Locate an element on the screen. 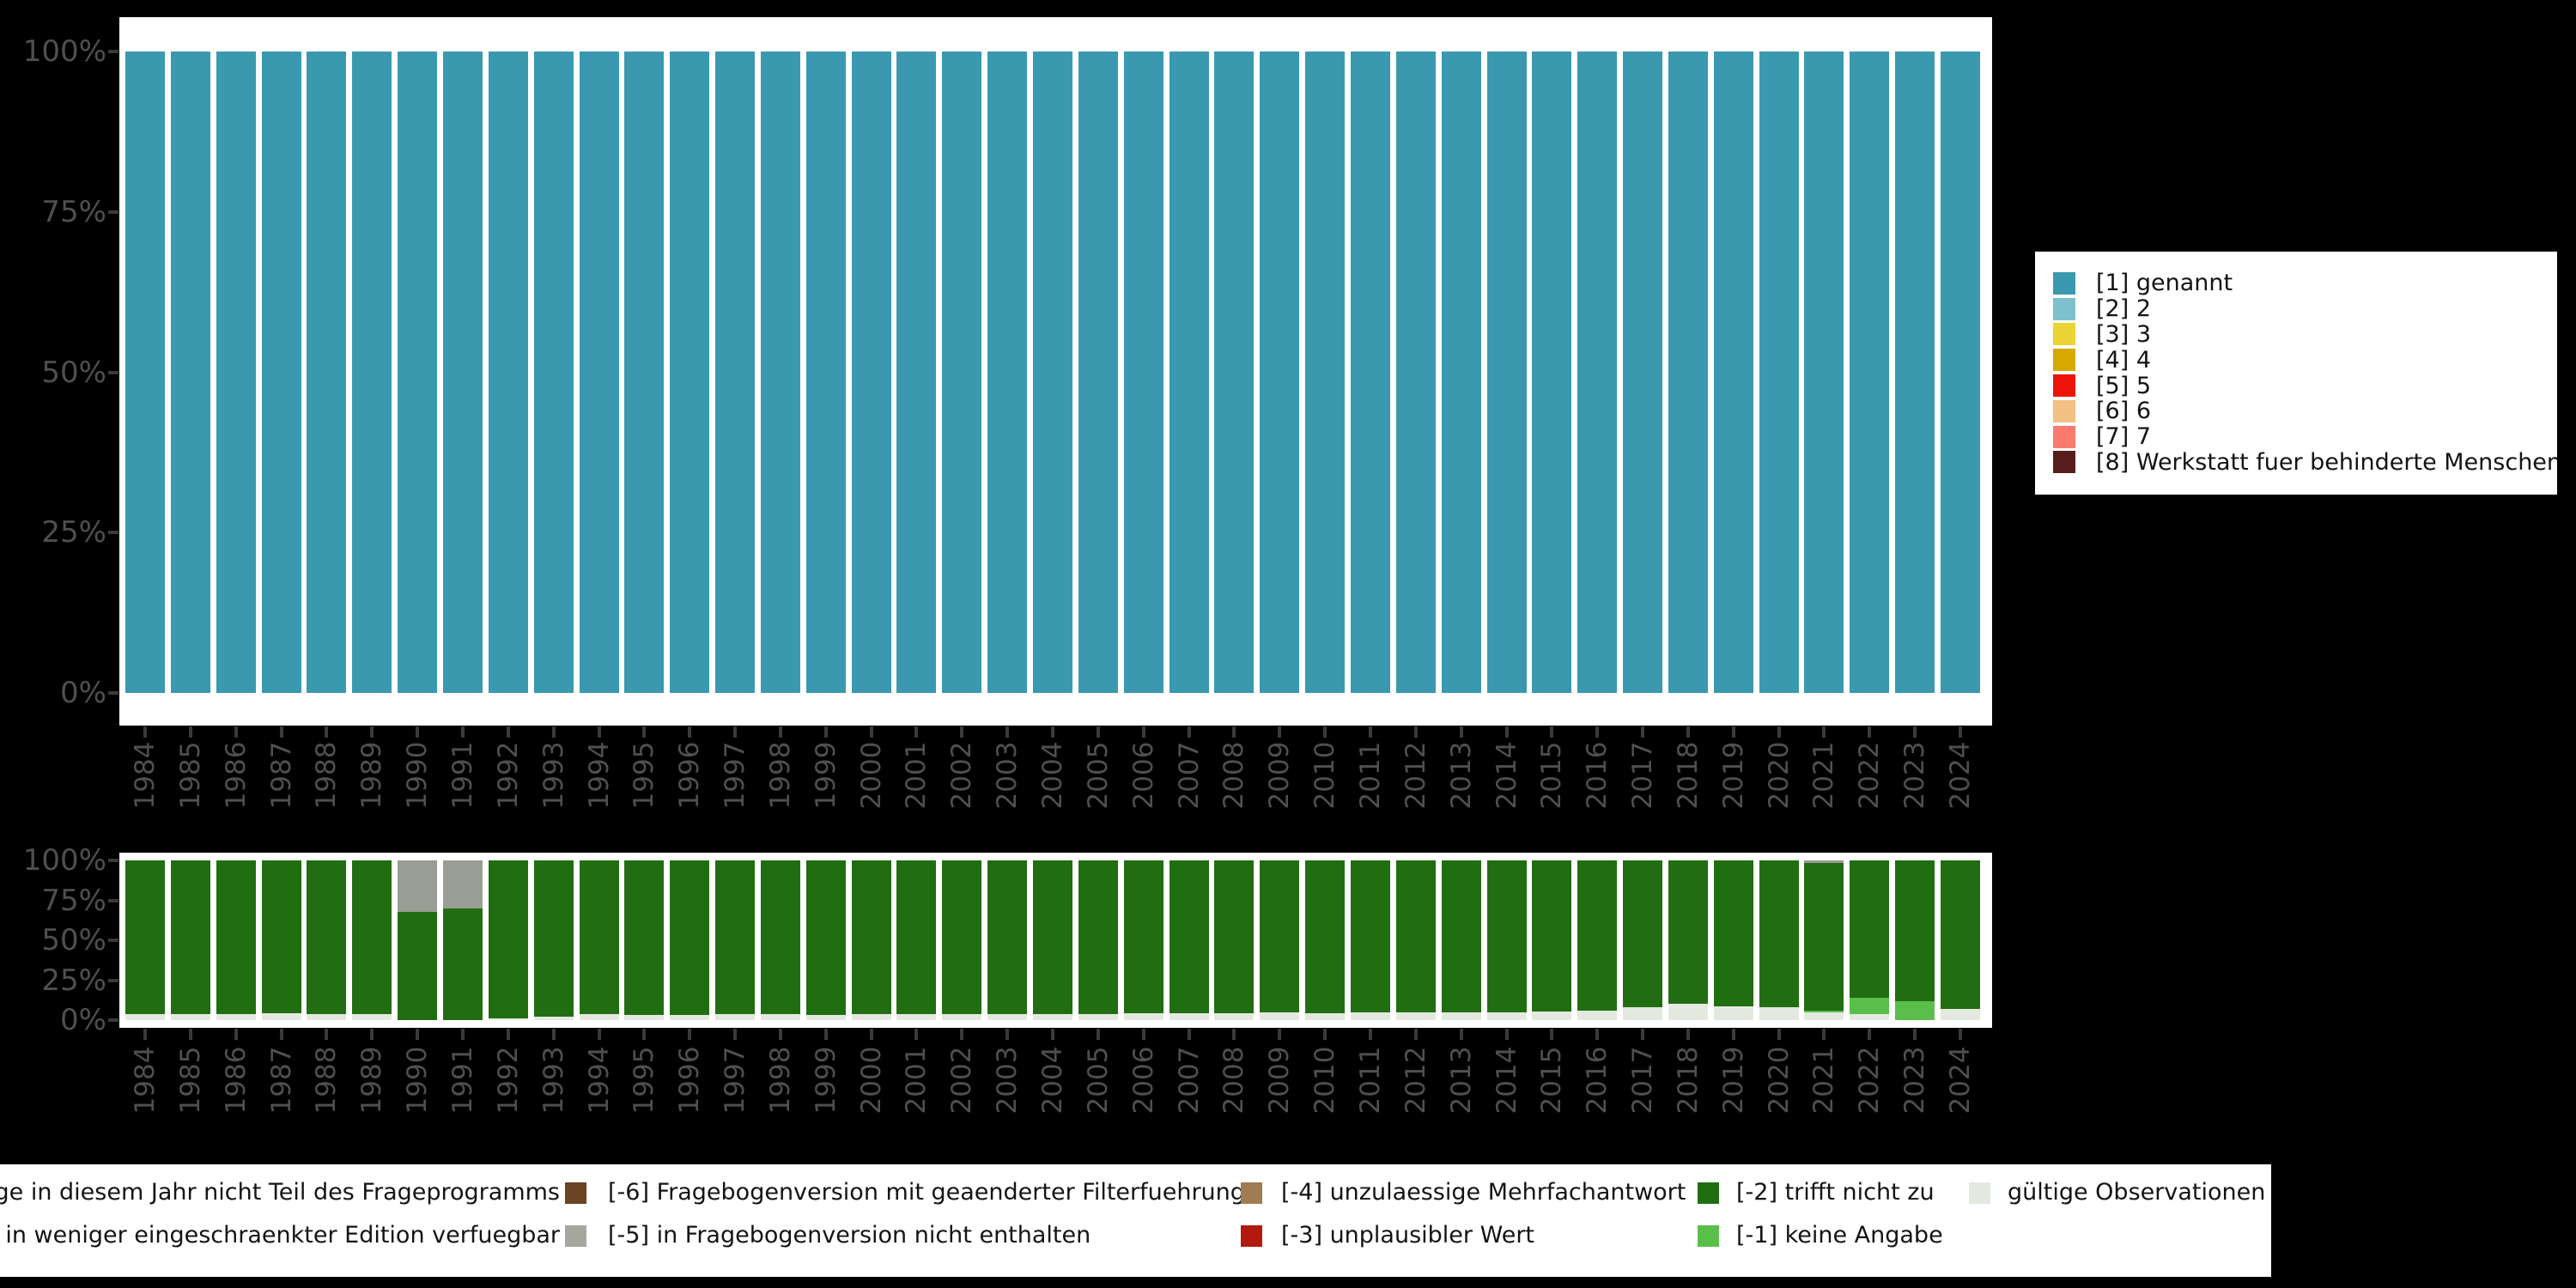 Image resolution: width=2576 pixels, height=1288 pixels. bar-segment-1998 is located at coordinates (780, 372).